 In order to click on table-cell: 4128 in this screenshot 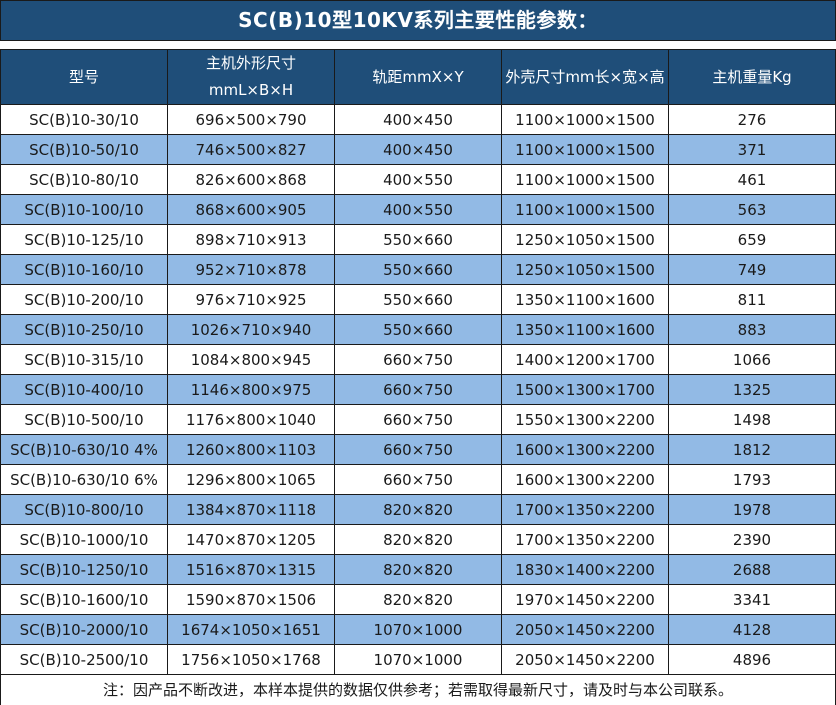, I will do `click(752, 629)`.